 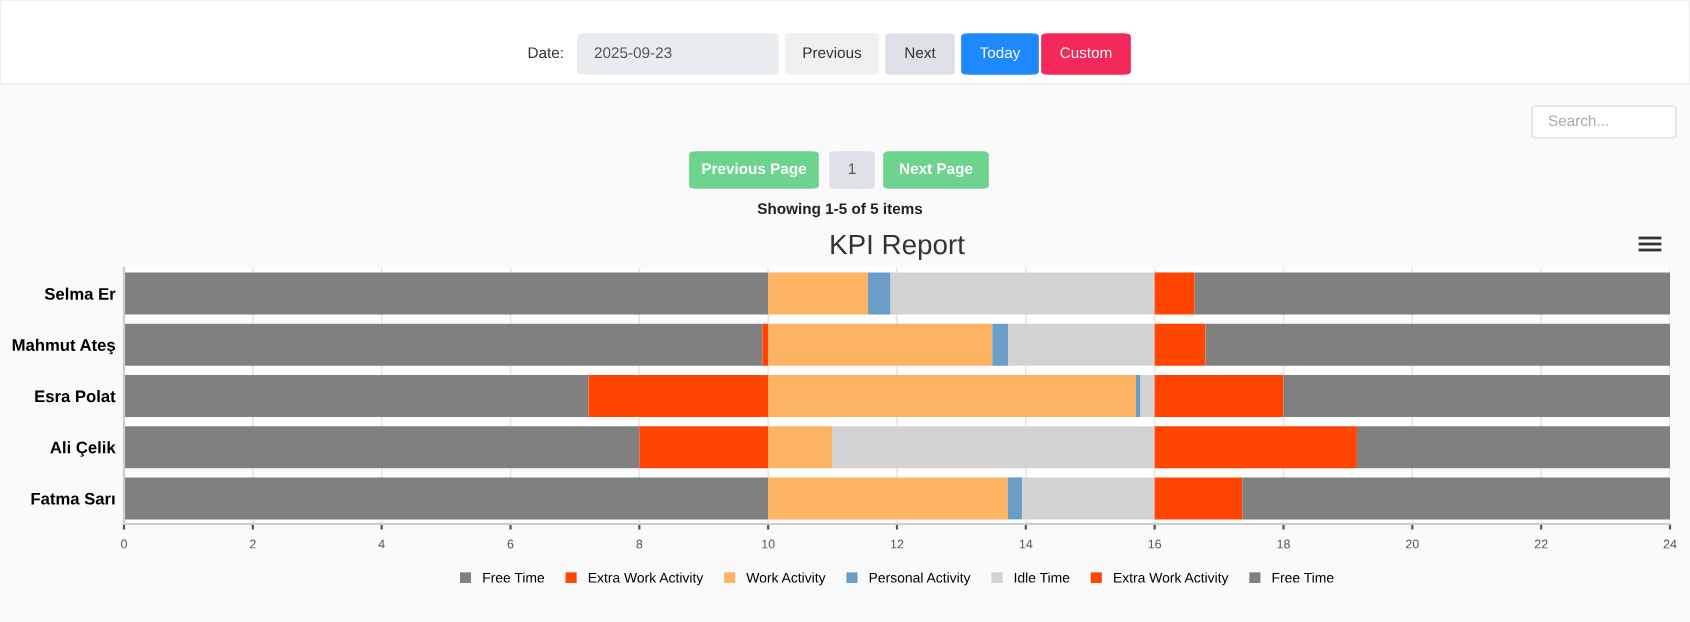 What do you see at coordinates (80, 293) in the screenshot?
I see `y-tick-label: Selma Er` at bounding box center [80, 293].